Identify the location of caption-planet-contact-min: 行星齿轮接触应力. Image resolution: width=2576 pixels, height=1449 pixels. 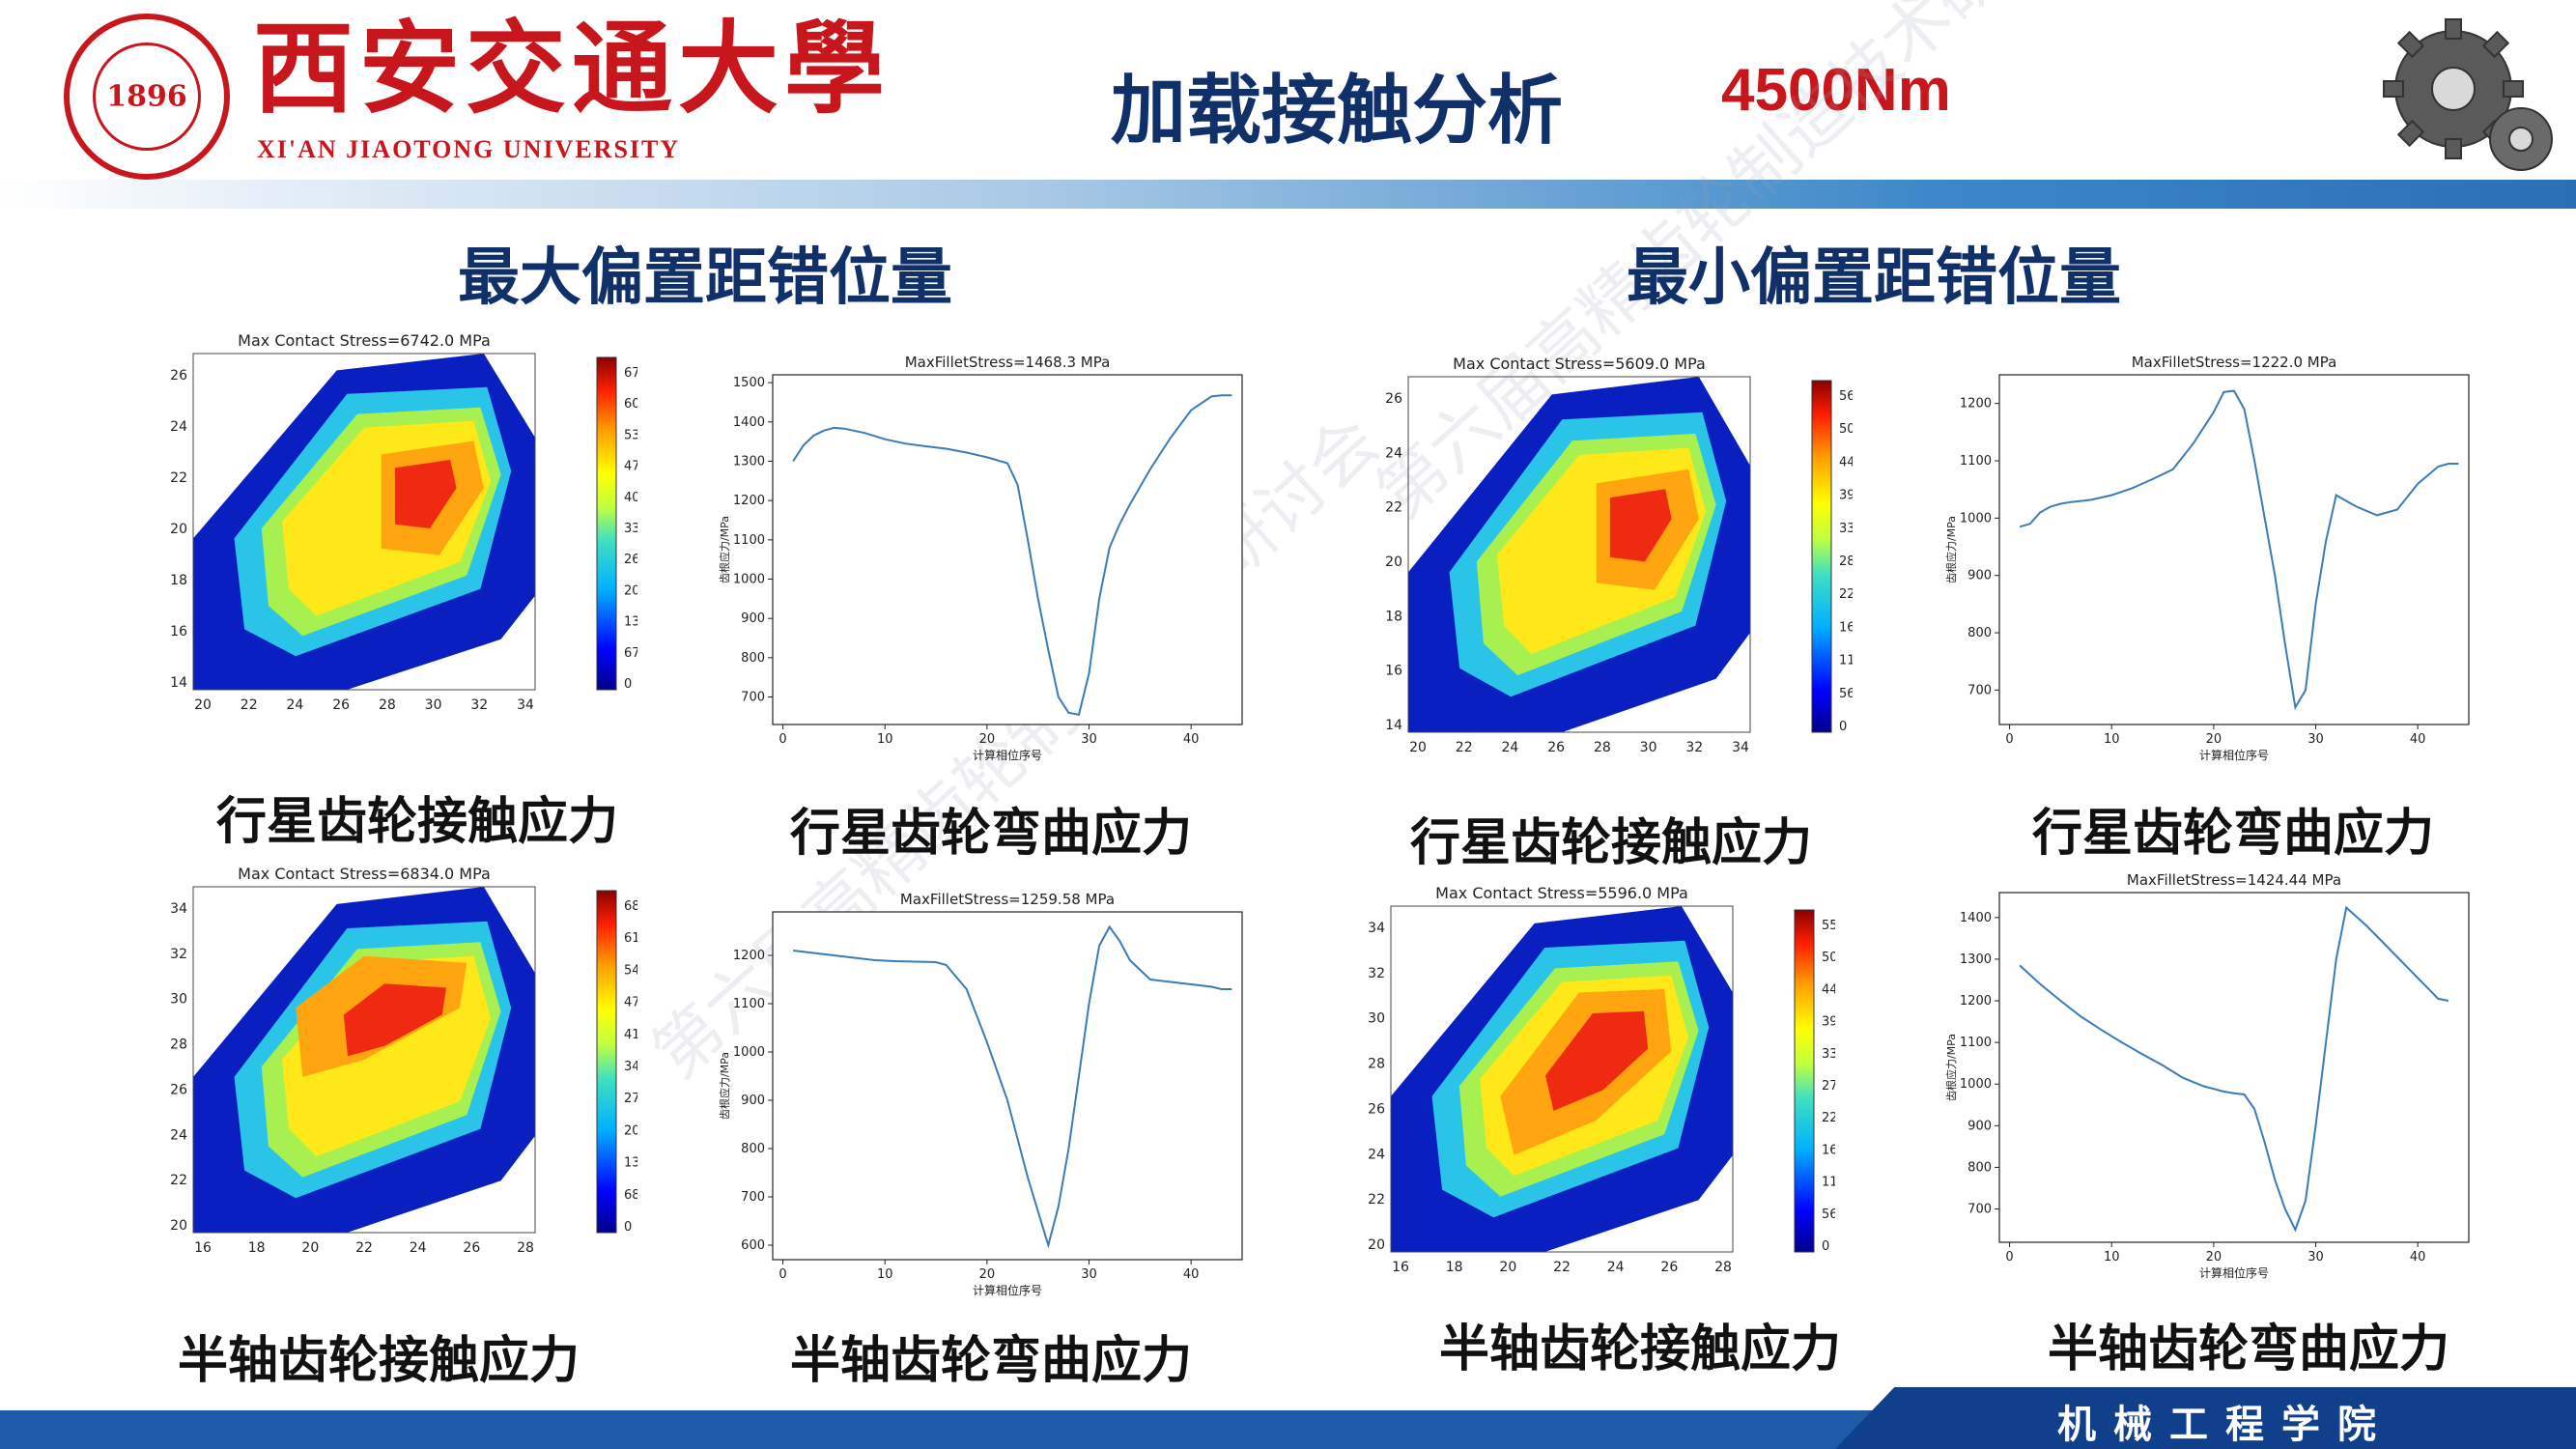
(1611, 843).